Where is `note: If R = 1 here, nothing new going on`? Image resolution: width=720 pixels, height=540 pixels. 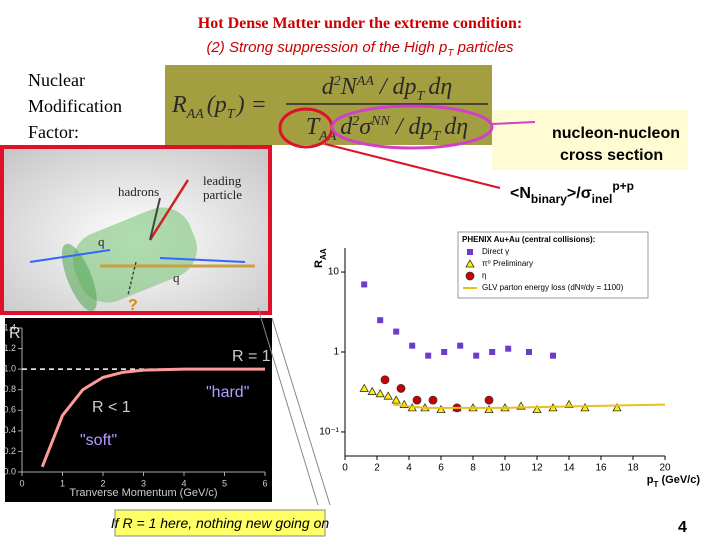
note: If R = 1 here, nothing new going on is located at coordinates (220, 523).